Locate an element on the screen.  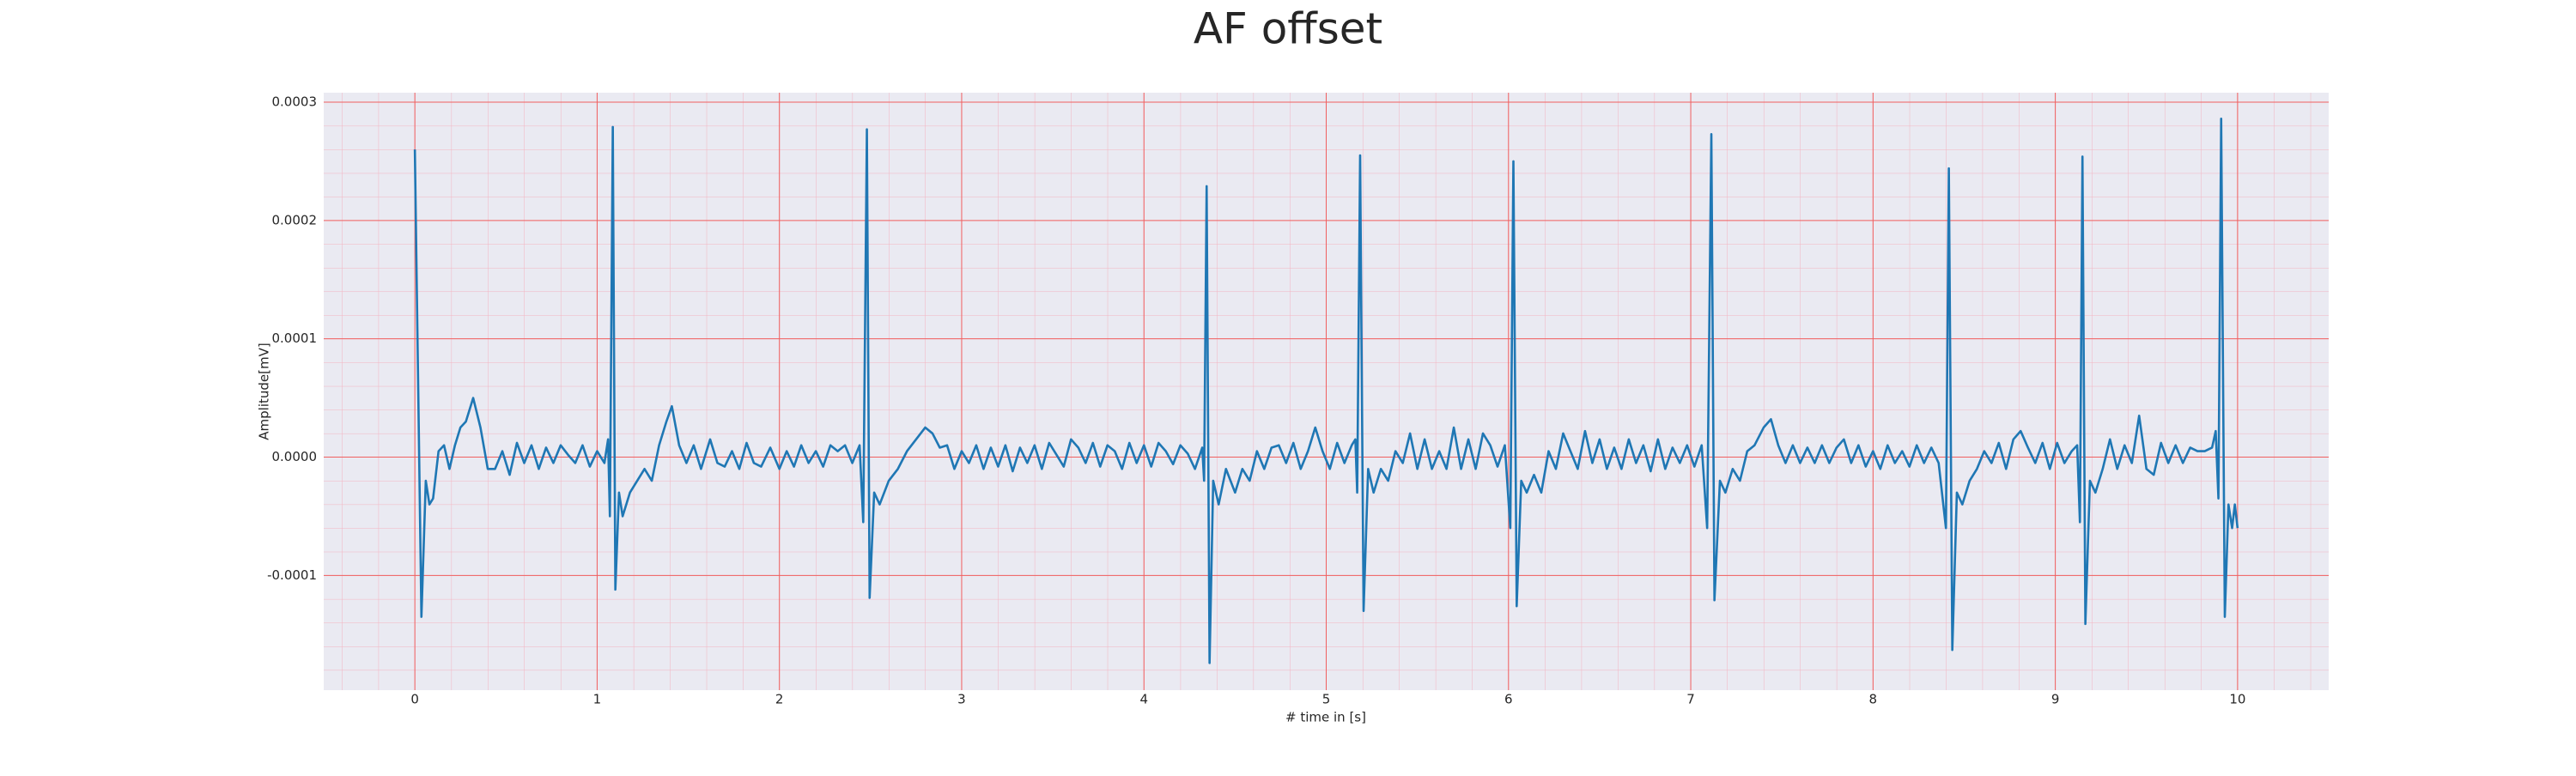
x-tick-label: 2 is located at coordinates (779, 699).